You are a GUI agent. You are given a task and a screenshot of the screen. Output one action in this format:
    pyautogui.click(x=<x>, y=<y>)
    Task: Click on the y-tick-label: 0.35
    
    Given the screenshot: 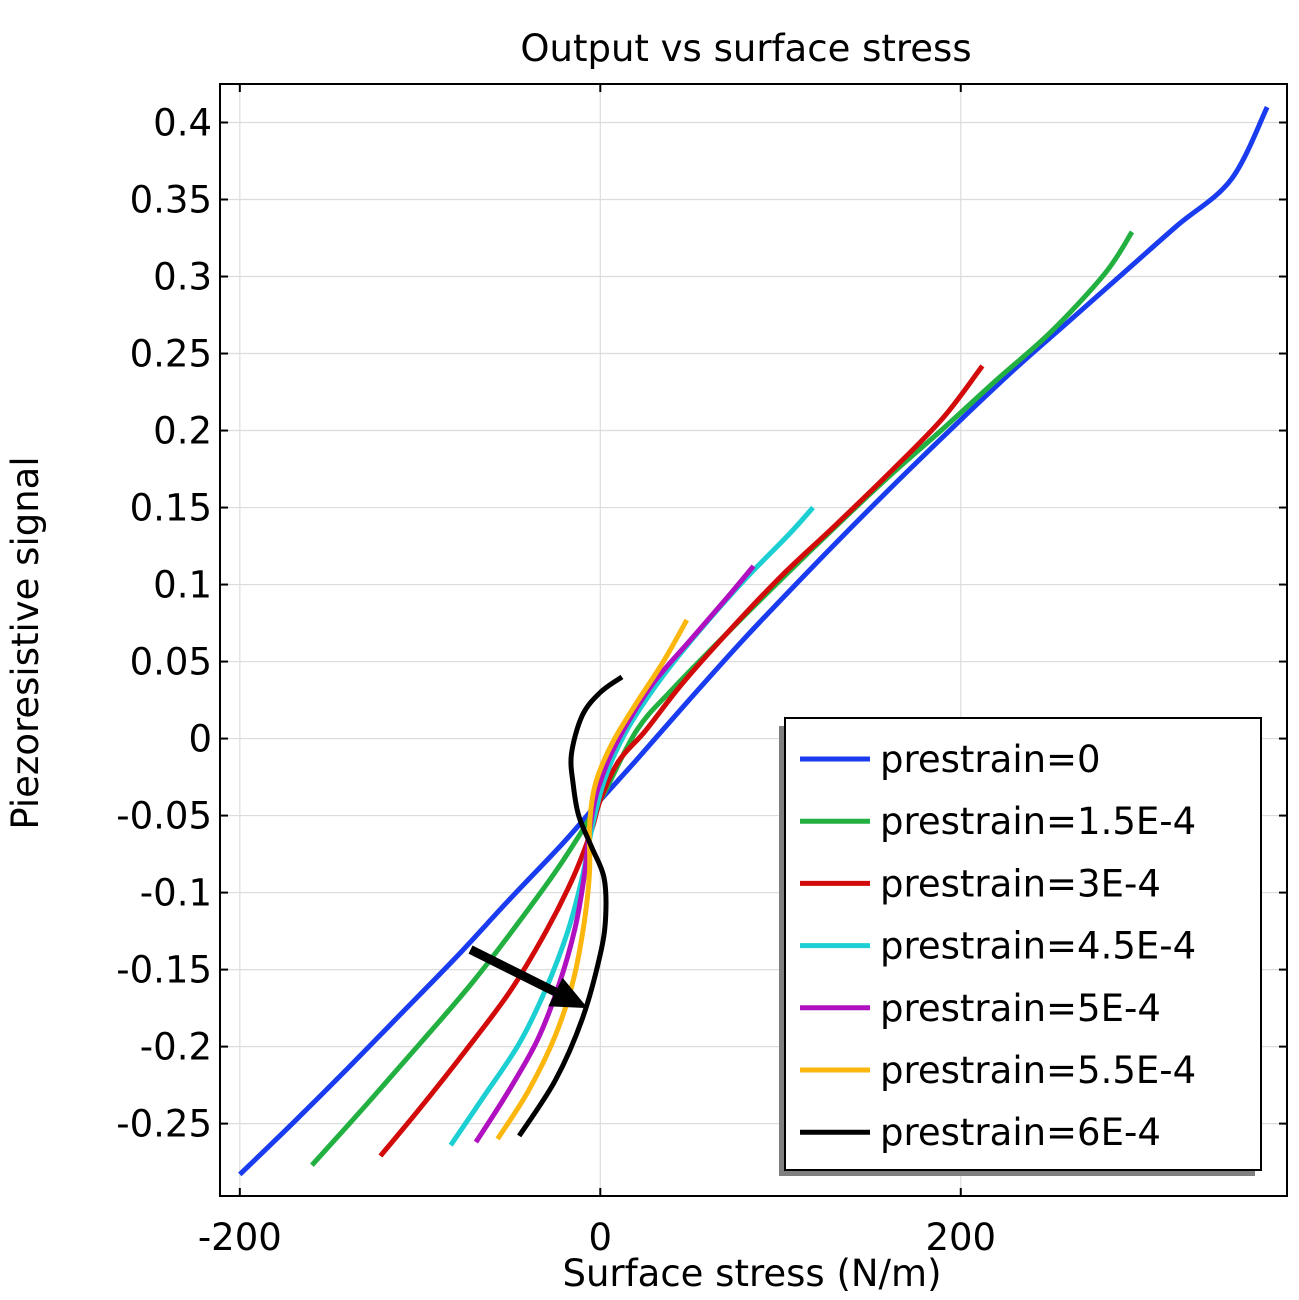 What is the action you would take?
    pyautogui.click(x=171, y=200)
    